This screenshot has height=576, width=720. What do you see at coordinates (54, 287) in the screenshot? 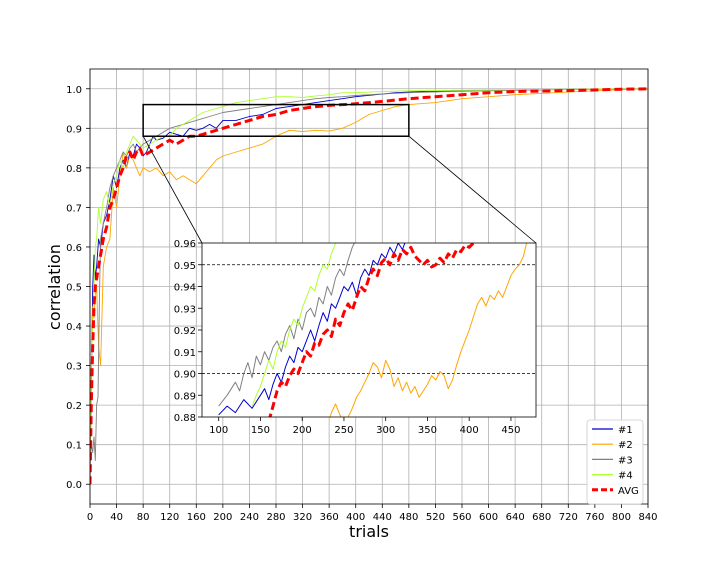
I see `y-axis-label: correlation` at bounding box center [54, 287].